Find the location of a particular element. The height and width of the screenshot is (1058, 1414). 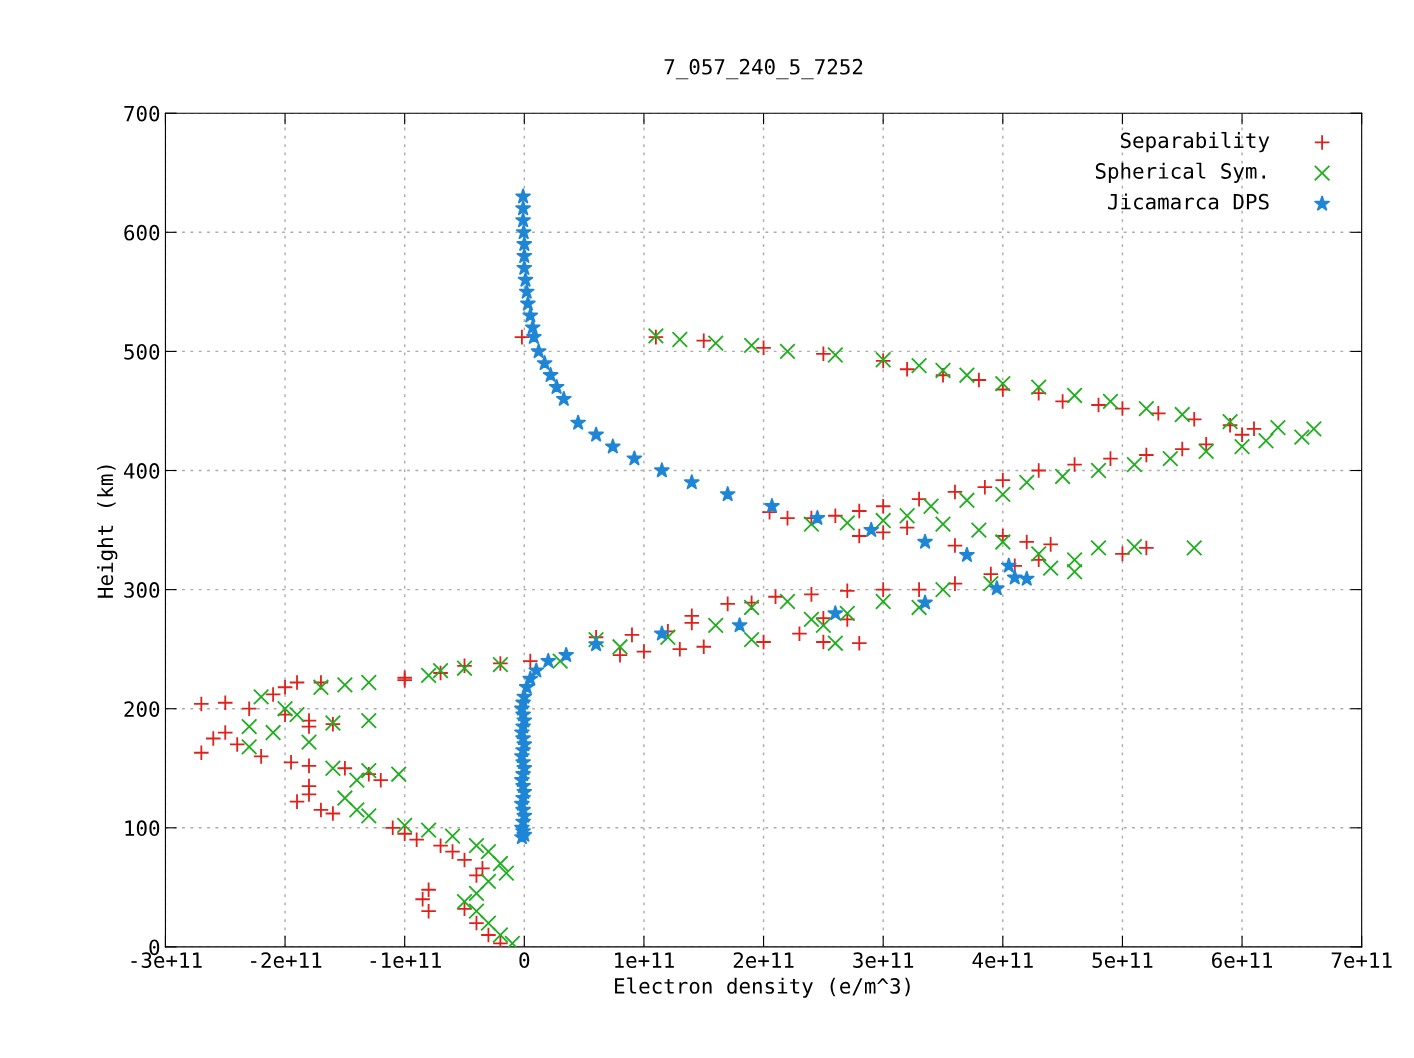

x-tick-label: 2e+11 is located at coordinates (763, 960).